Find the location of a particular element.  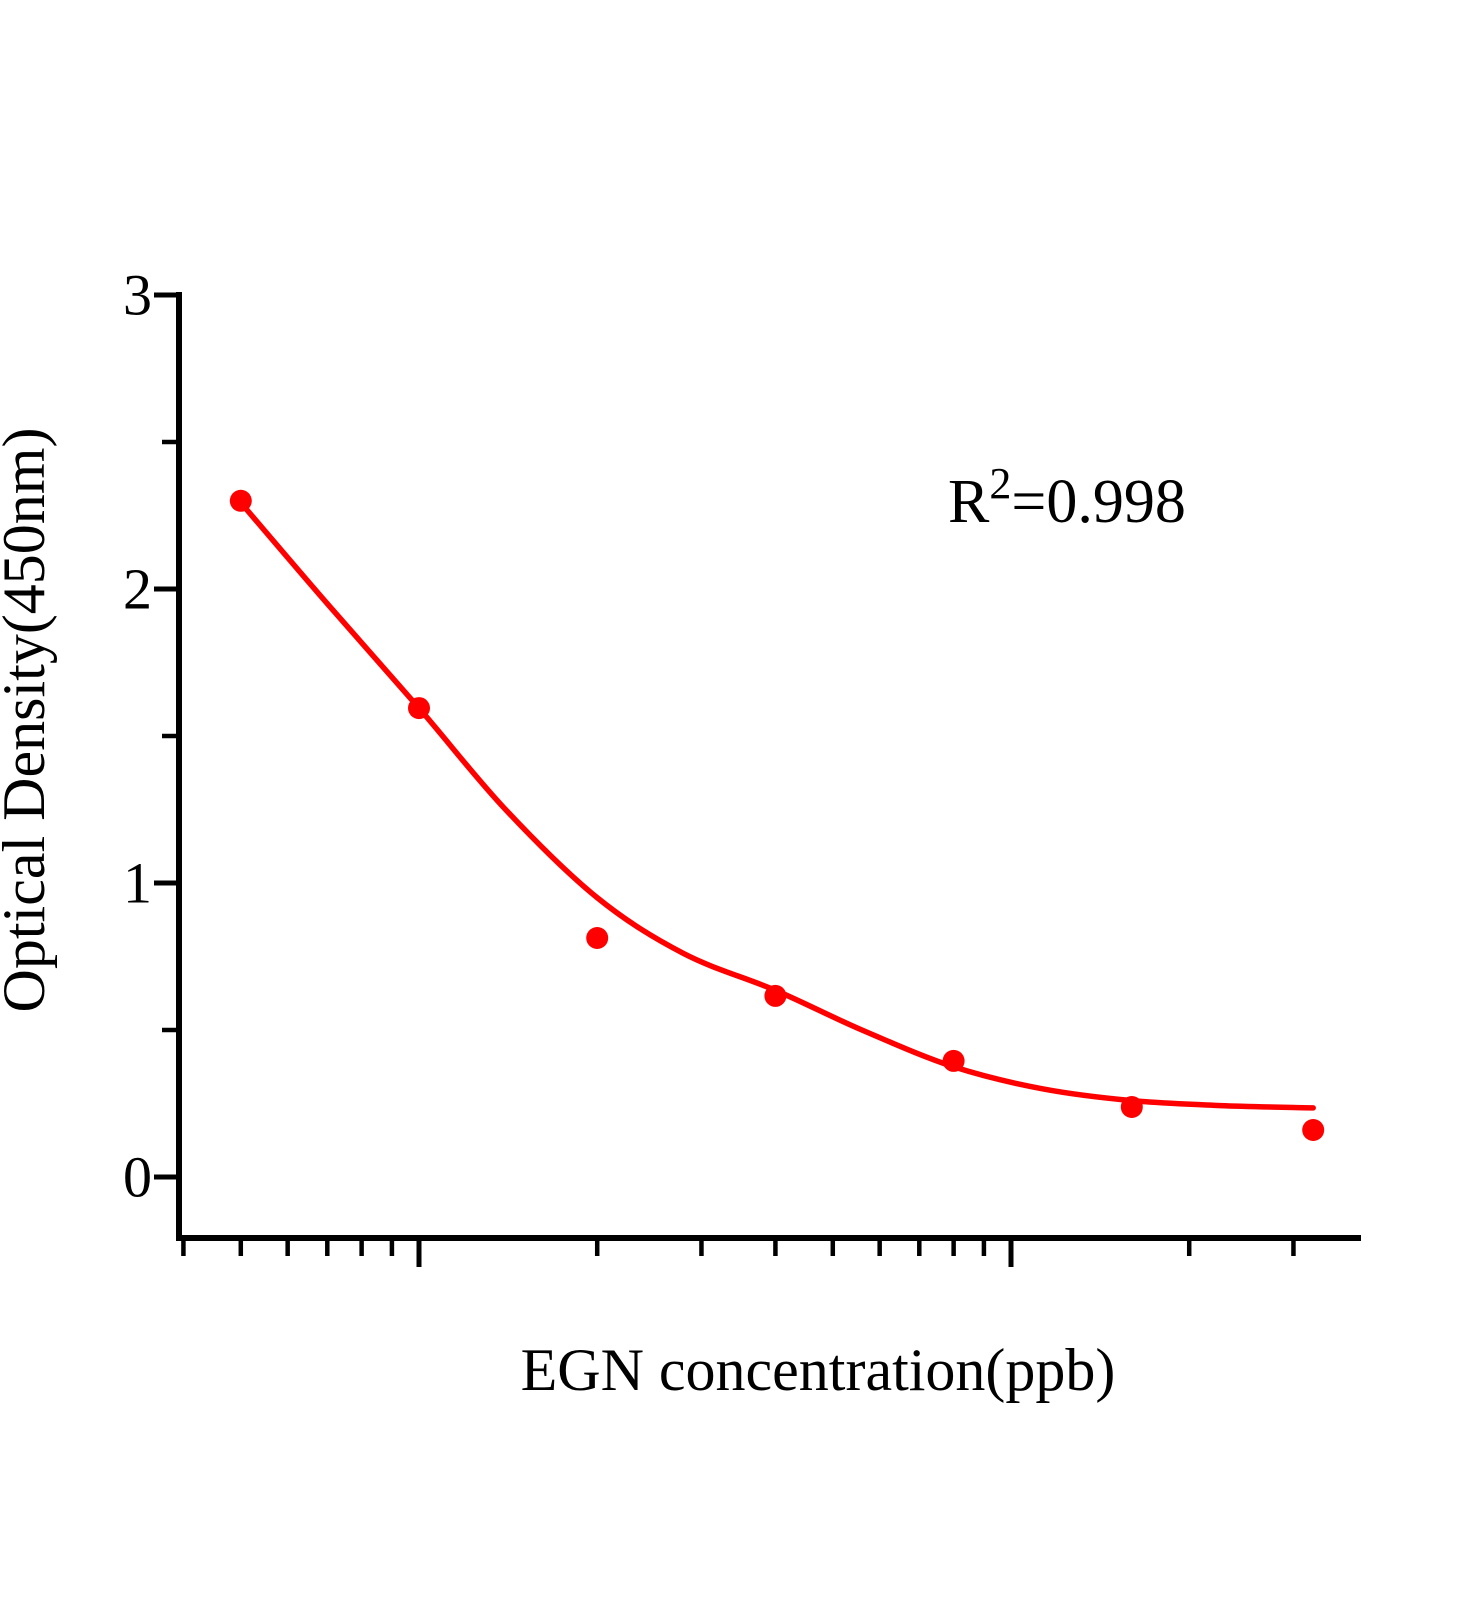

r-squared-annotation: R2=0.998 is located at coordinates (1067, 497).